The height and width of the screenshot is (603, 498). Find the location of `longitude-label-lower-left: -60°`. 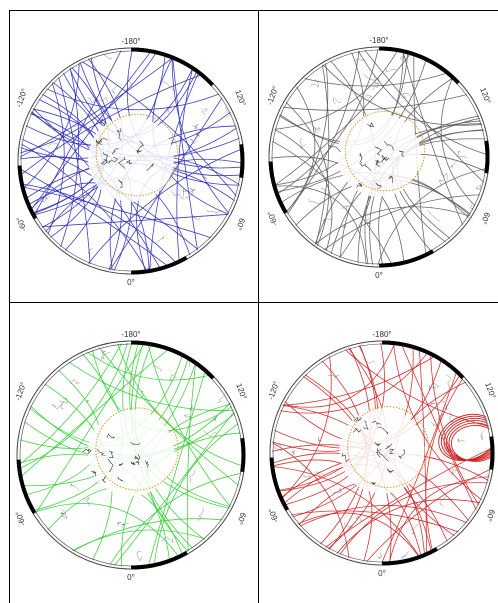

longitude-label-lower-left: -60° is located at coordinates (274, 515).